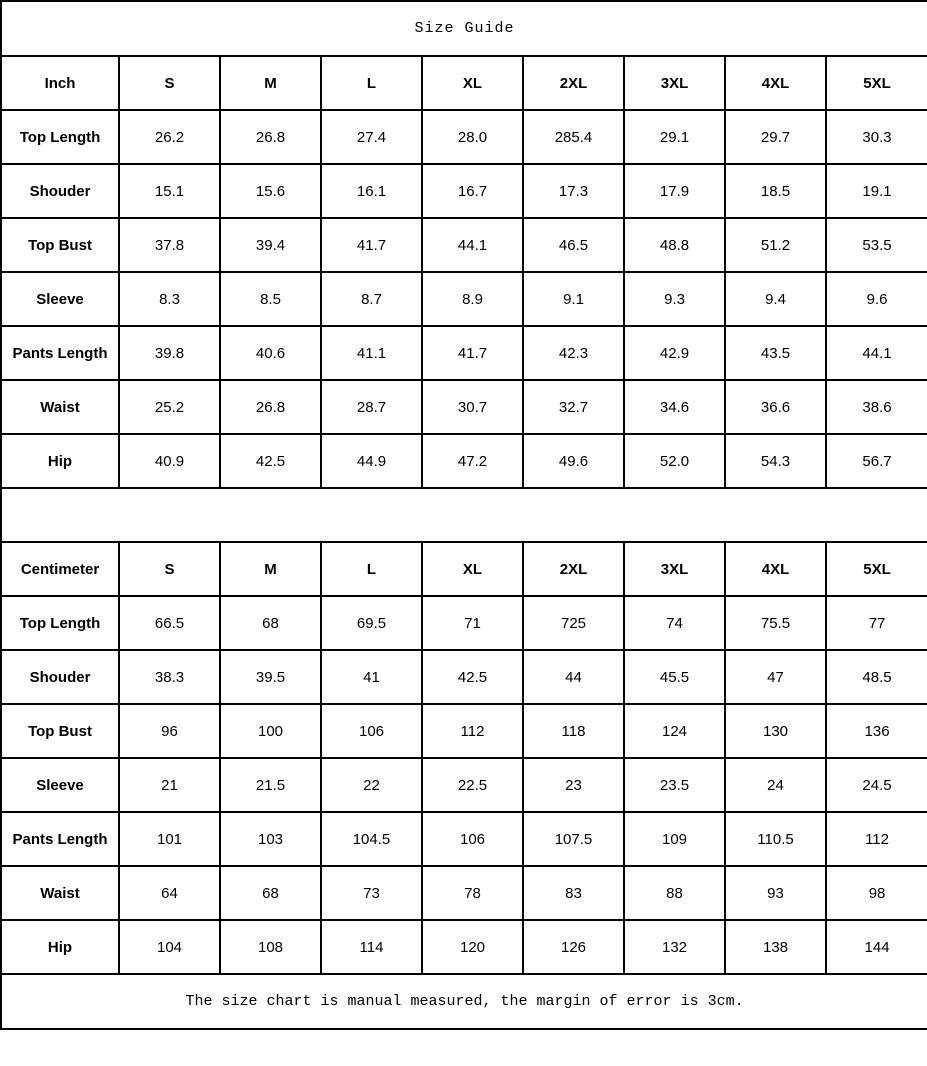 The image size is (927, 1066). I want to click on size-header-cell: 4XL, so click(775, 83).